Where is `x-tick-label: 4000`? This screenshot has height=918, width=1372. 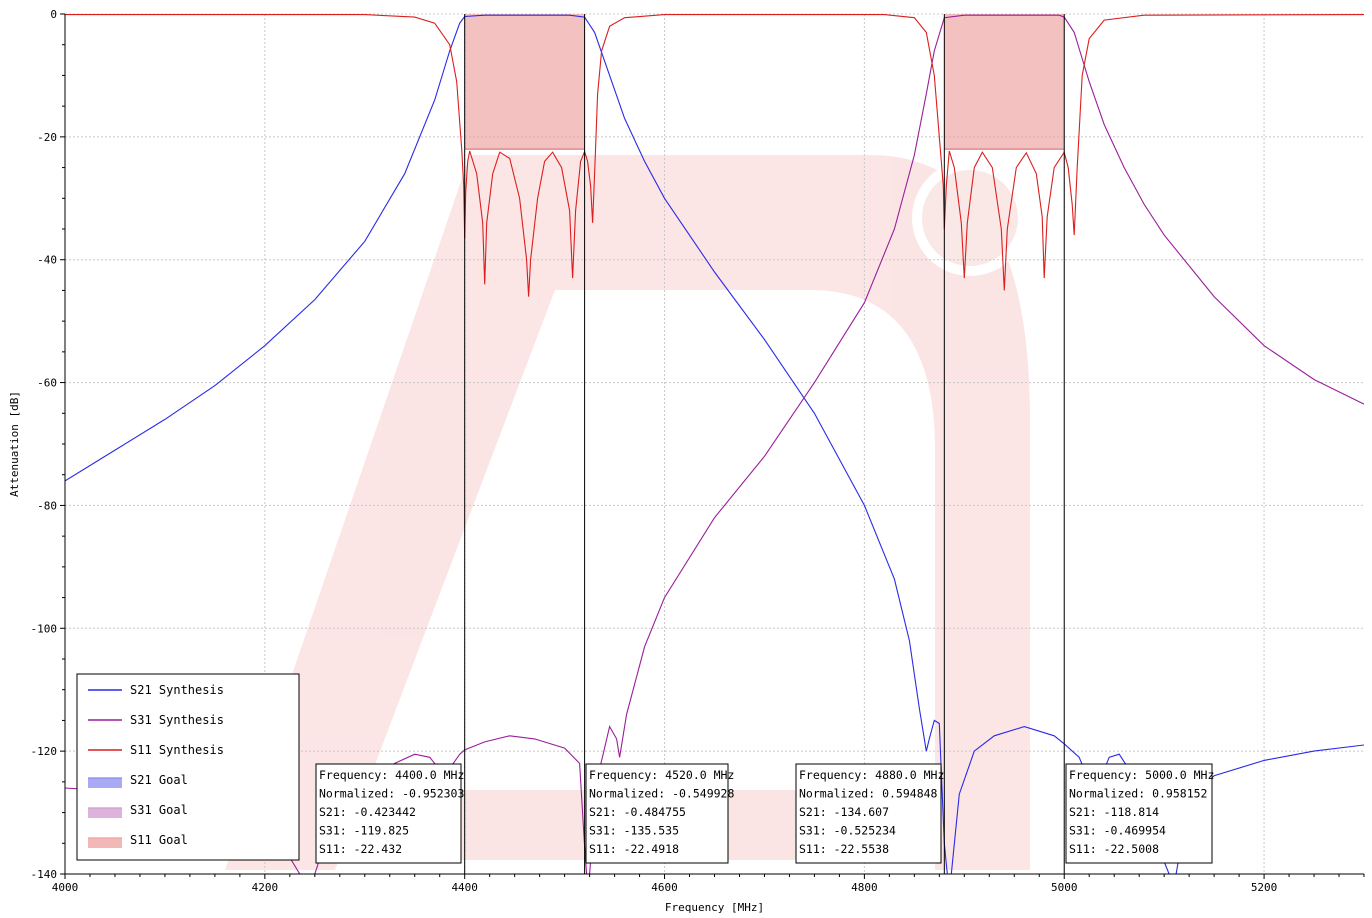
x-tick-label: 4000 is located at coordinates (65, 887).